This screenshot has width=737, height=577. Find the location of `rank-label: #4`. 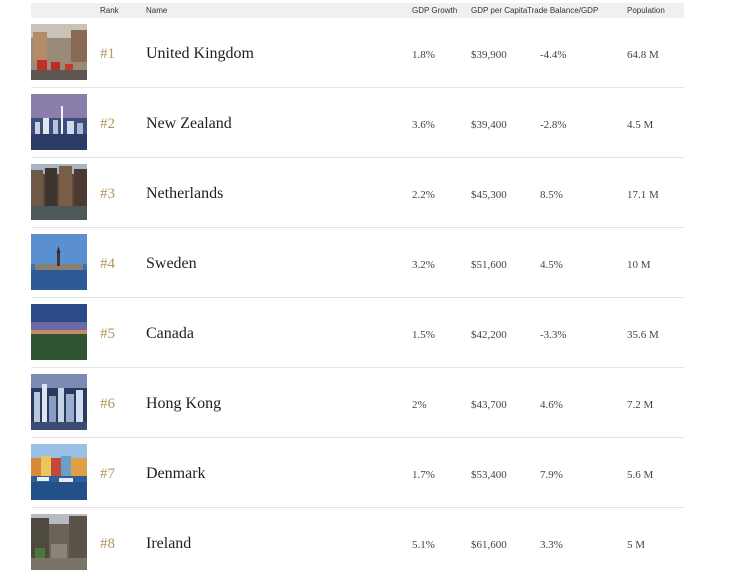

rank-label: #4 is located at coordinates (107, 264).